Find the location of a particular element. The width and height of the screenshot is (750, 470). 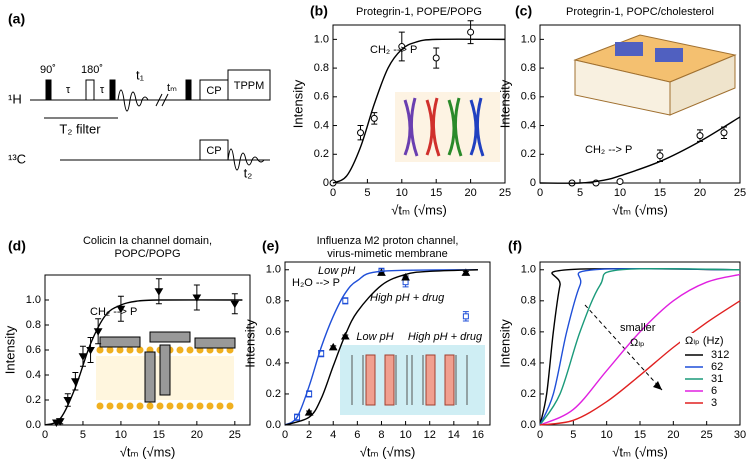

annotation: High pH + drug is located at coordinates (407, 298).